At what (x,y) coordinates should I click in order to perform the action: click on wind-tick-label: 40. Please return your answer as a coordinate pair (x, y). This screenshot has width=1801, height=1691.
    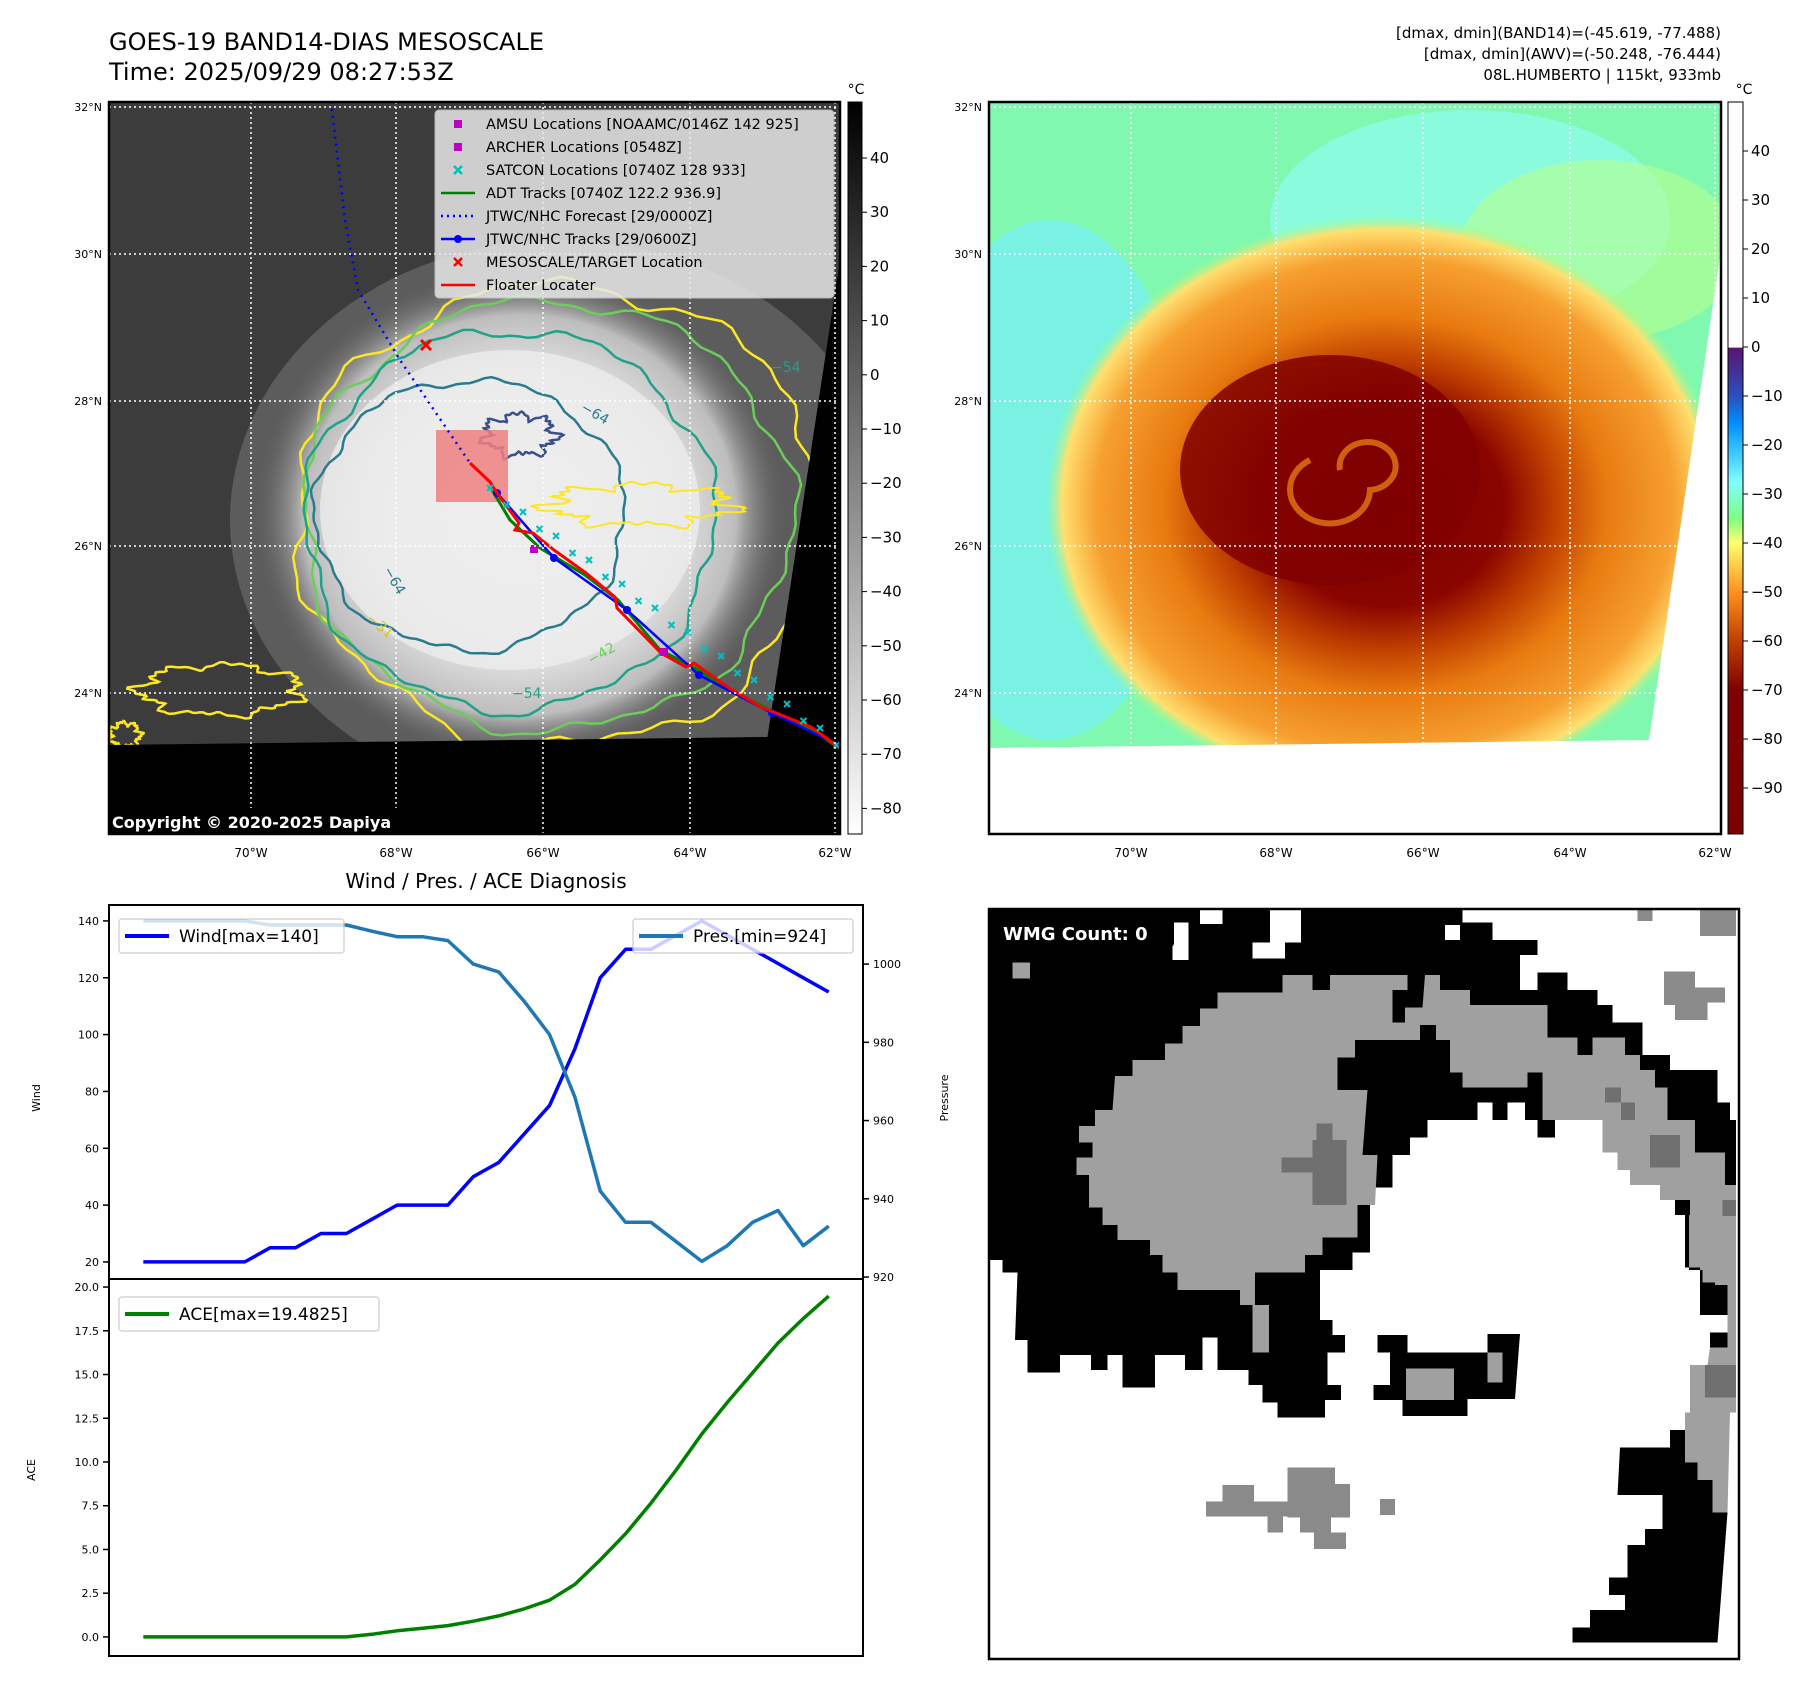
    Looking at the image, I should click on (92, 1205).